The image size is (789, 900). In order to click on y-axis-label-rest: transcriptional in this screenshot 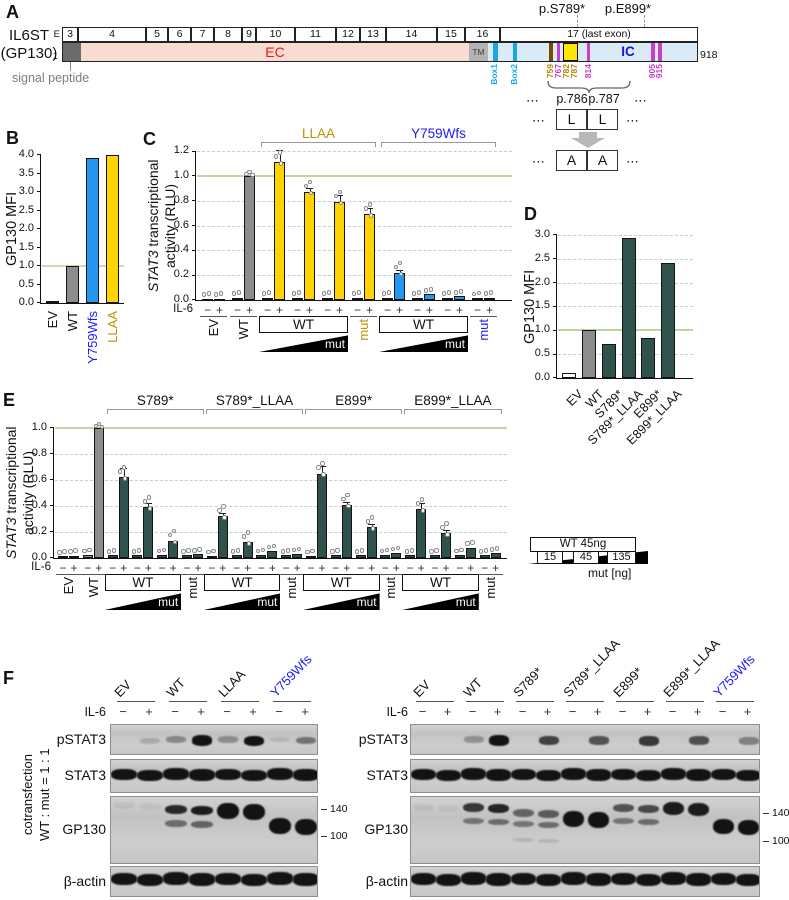, I will do `click(153, 205)`.